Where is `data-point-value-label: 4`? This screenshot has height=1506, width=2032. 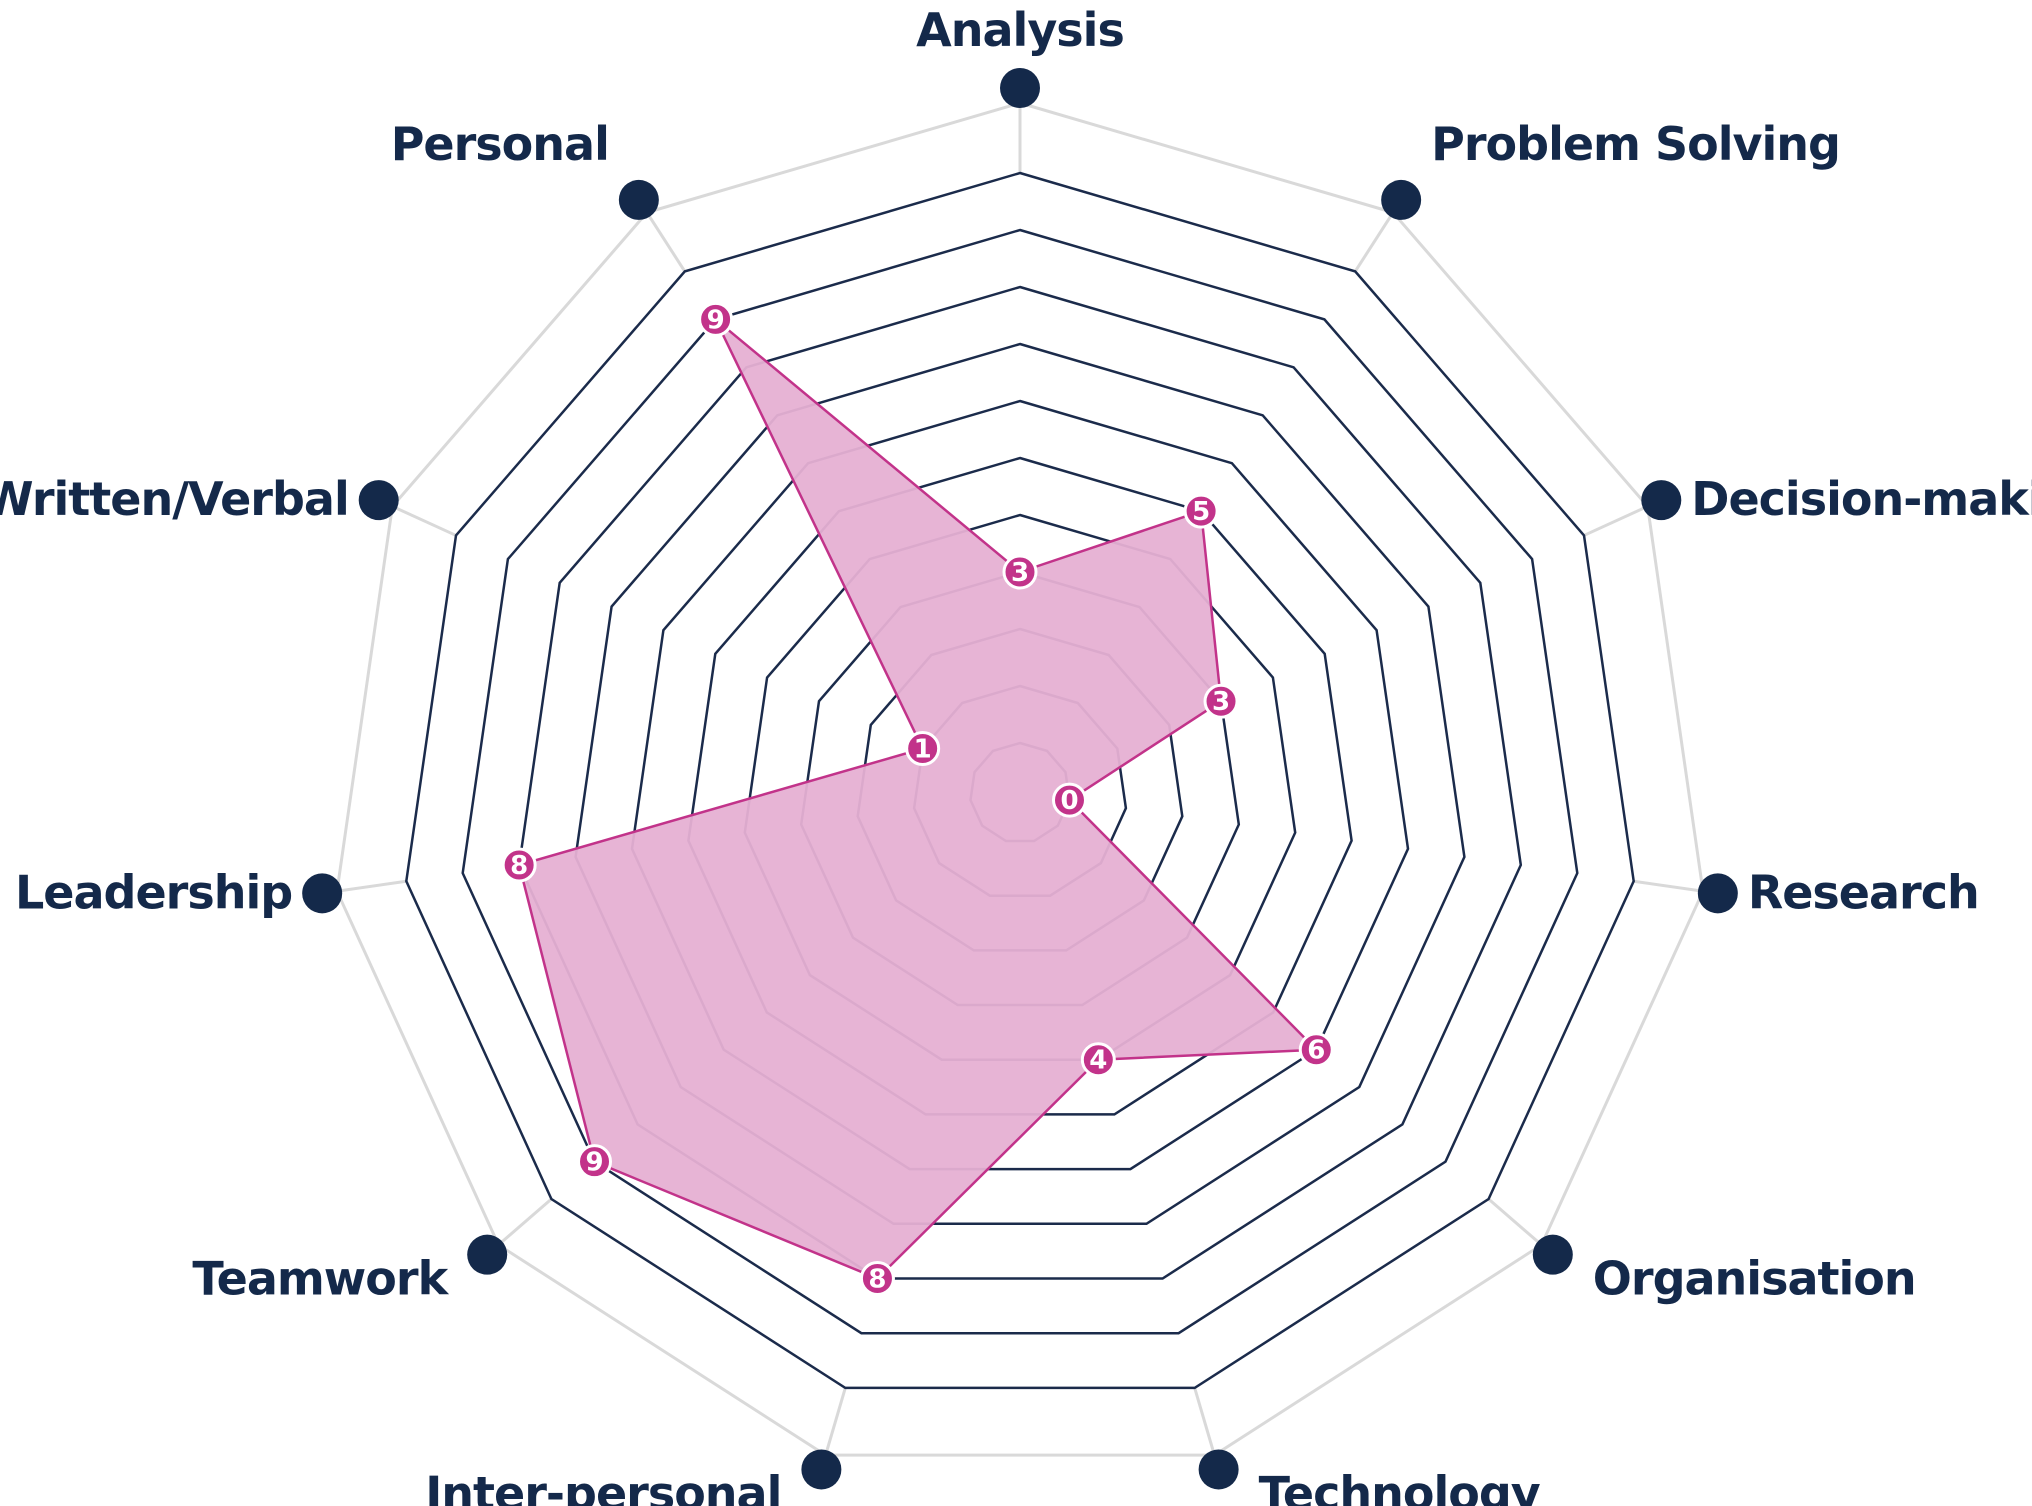 data-point-value-label: 4 is located at coordinates (1098, 1061).